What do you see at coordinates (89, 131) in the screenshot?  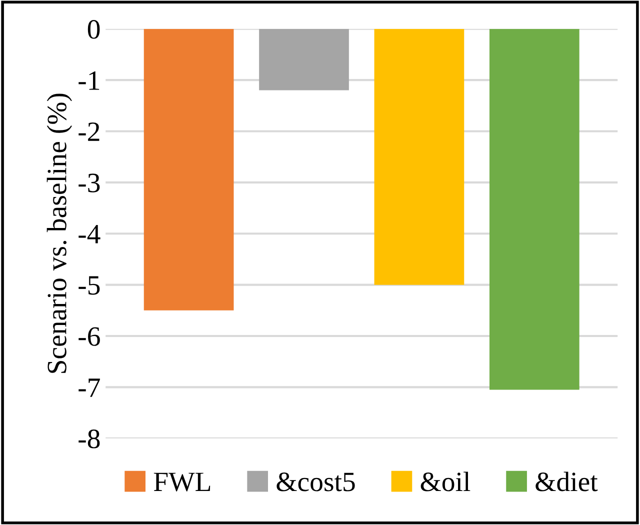 I see `y-tick-label: -2` at bounding box center [89, 131].